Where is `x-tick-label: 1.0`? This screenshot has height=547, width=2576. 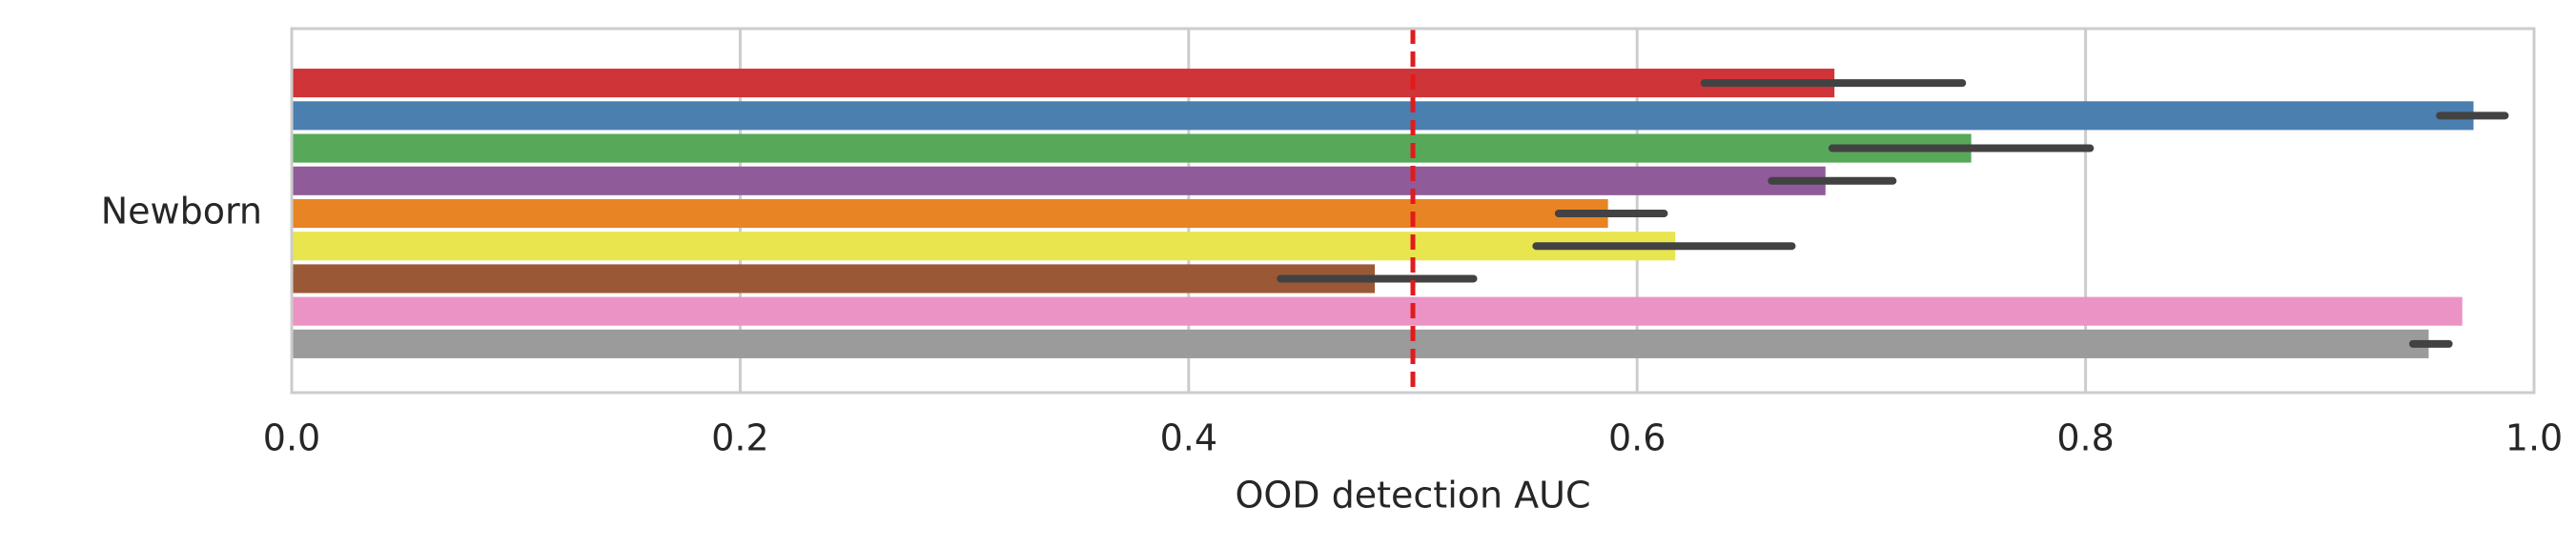
x-tick-label: 1.0 is located at coordinates (2534, 438).